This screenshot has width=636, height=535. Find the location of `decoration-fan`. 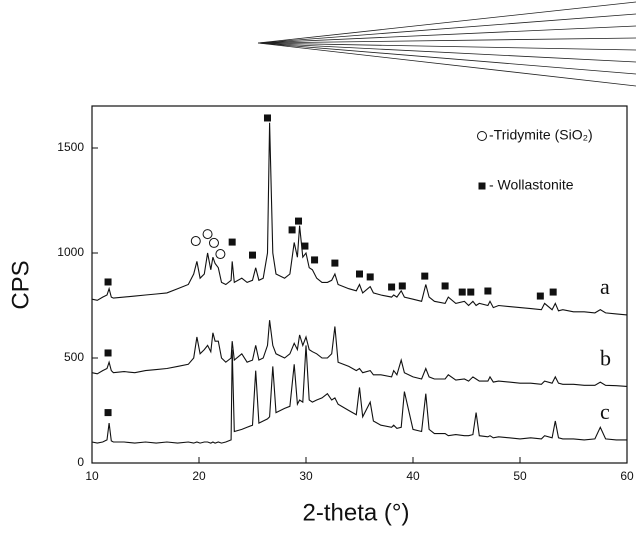

decoration-fan is located at coordinates (446, 44).